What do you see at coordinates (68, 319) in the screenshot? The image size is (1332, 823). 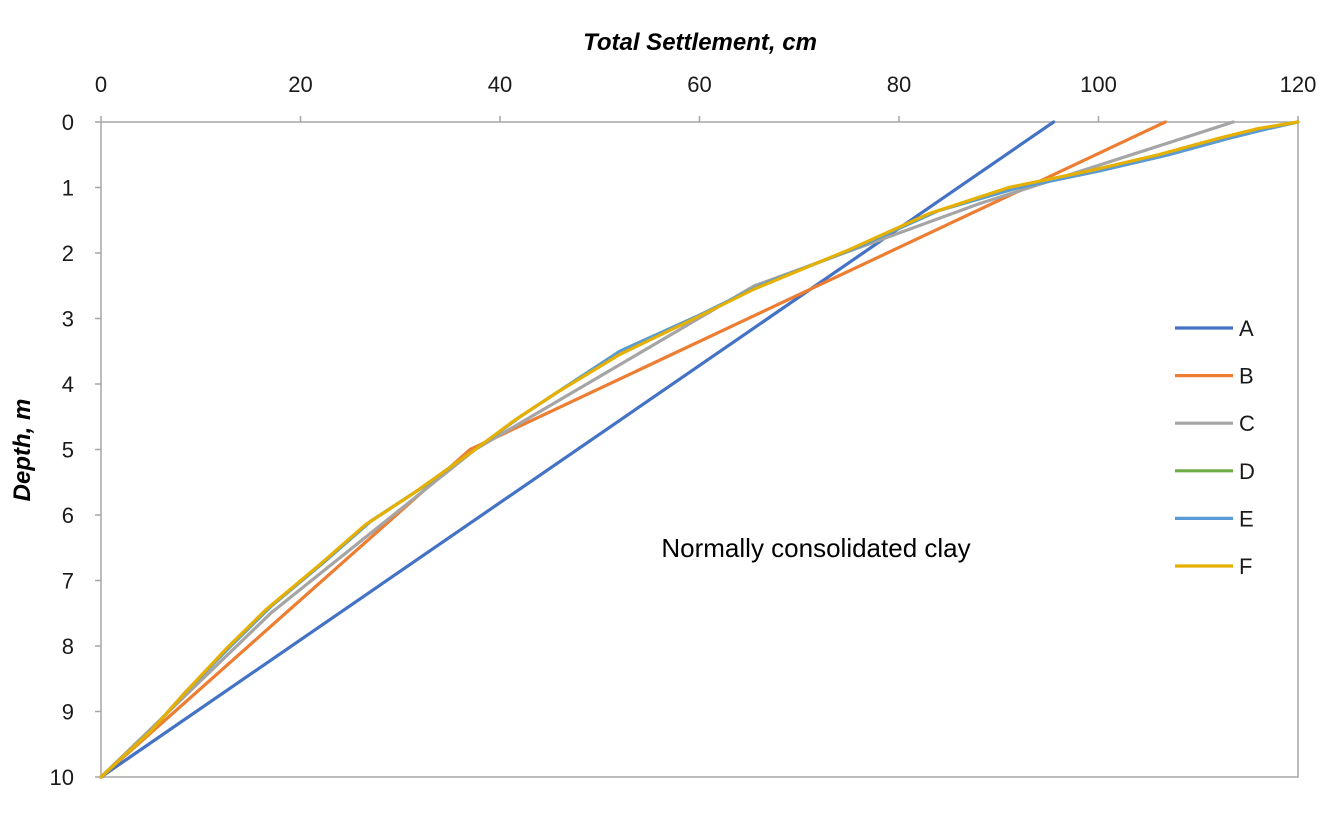 I see `y-tick-label: 3` at bounding box center [68, 319].